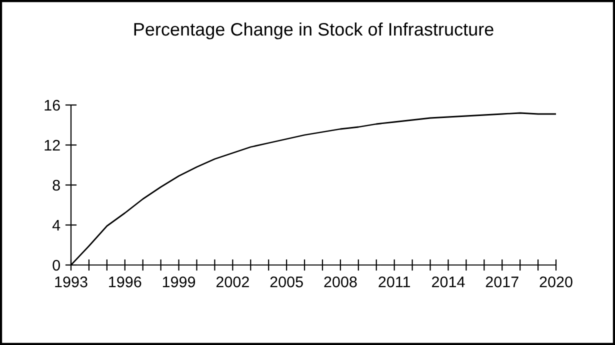  Describe the element at coordinates (56, 225) in the screenshot. I see `y-tick-label: 4` at that location.